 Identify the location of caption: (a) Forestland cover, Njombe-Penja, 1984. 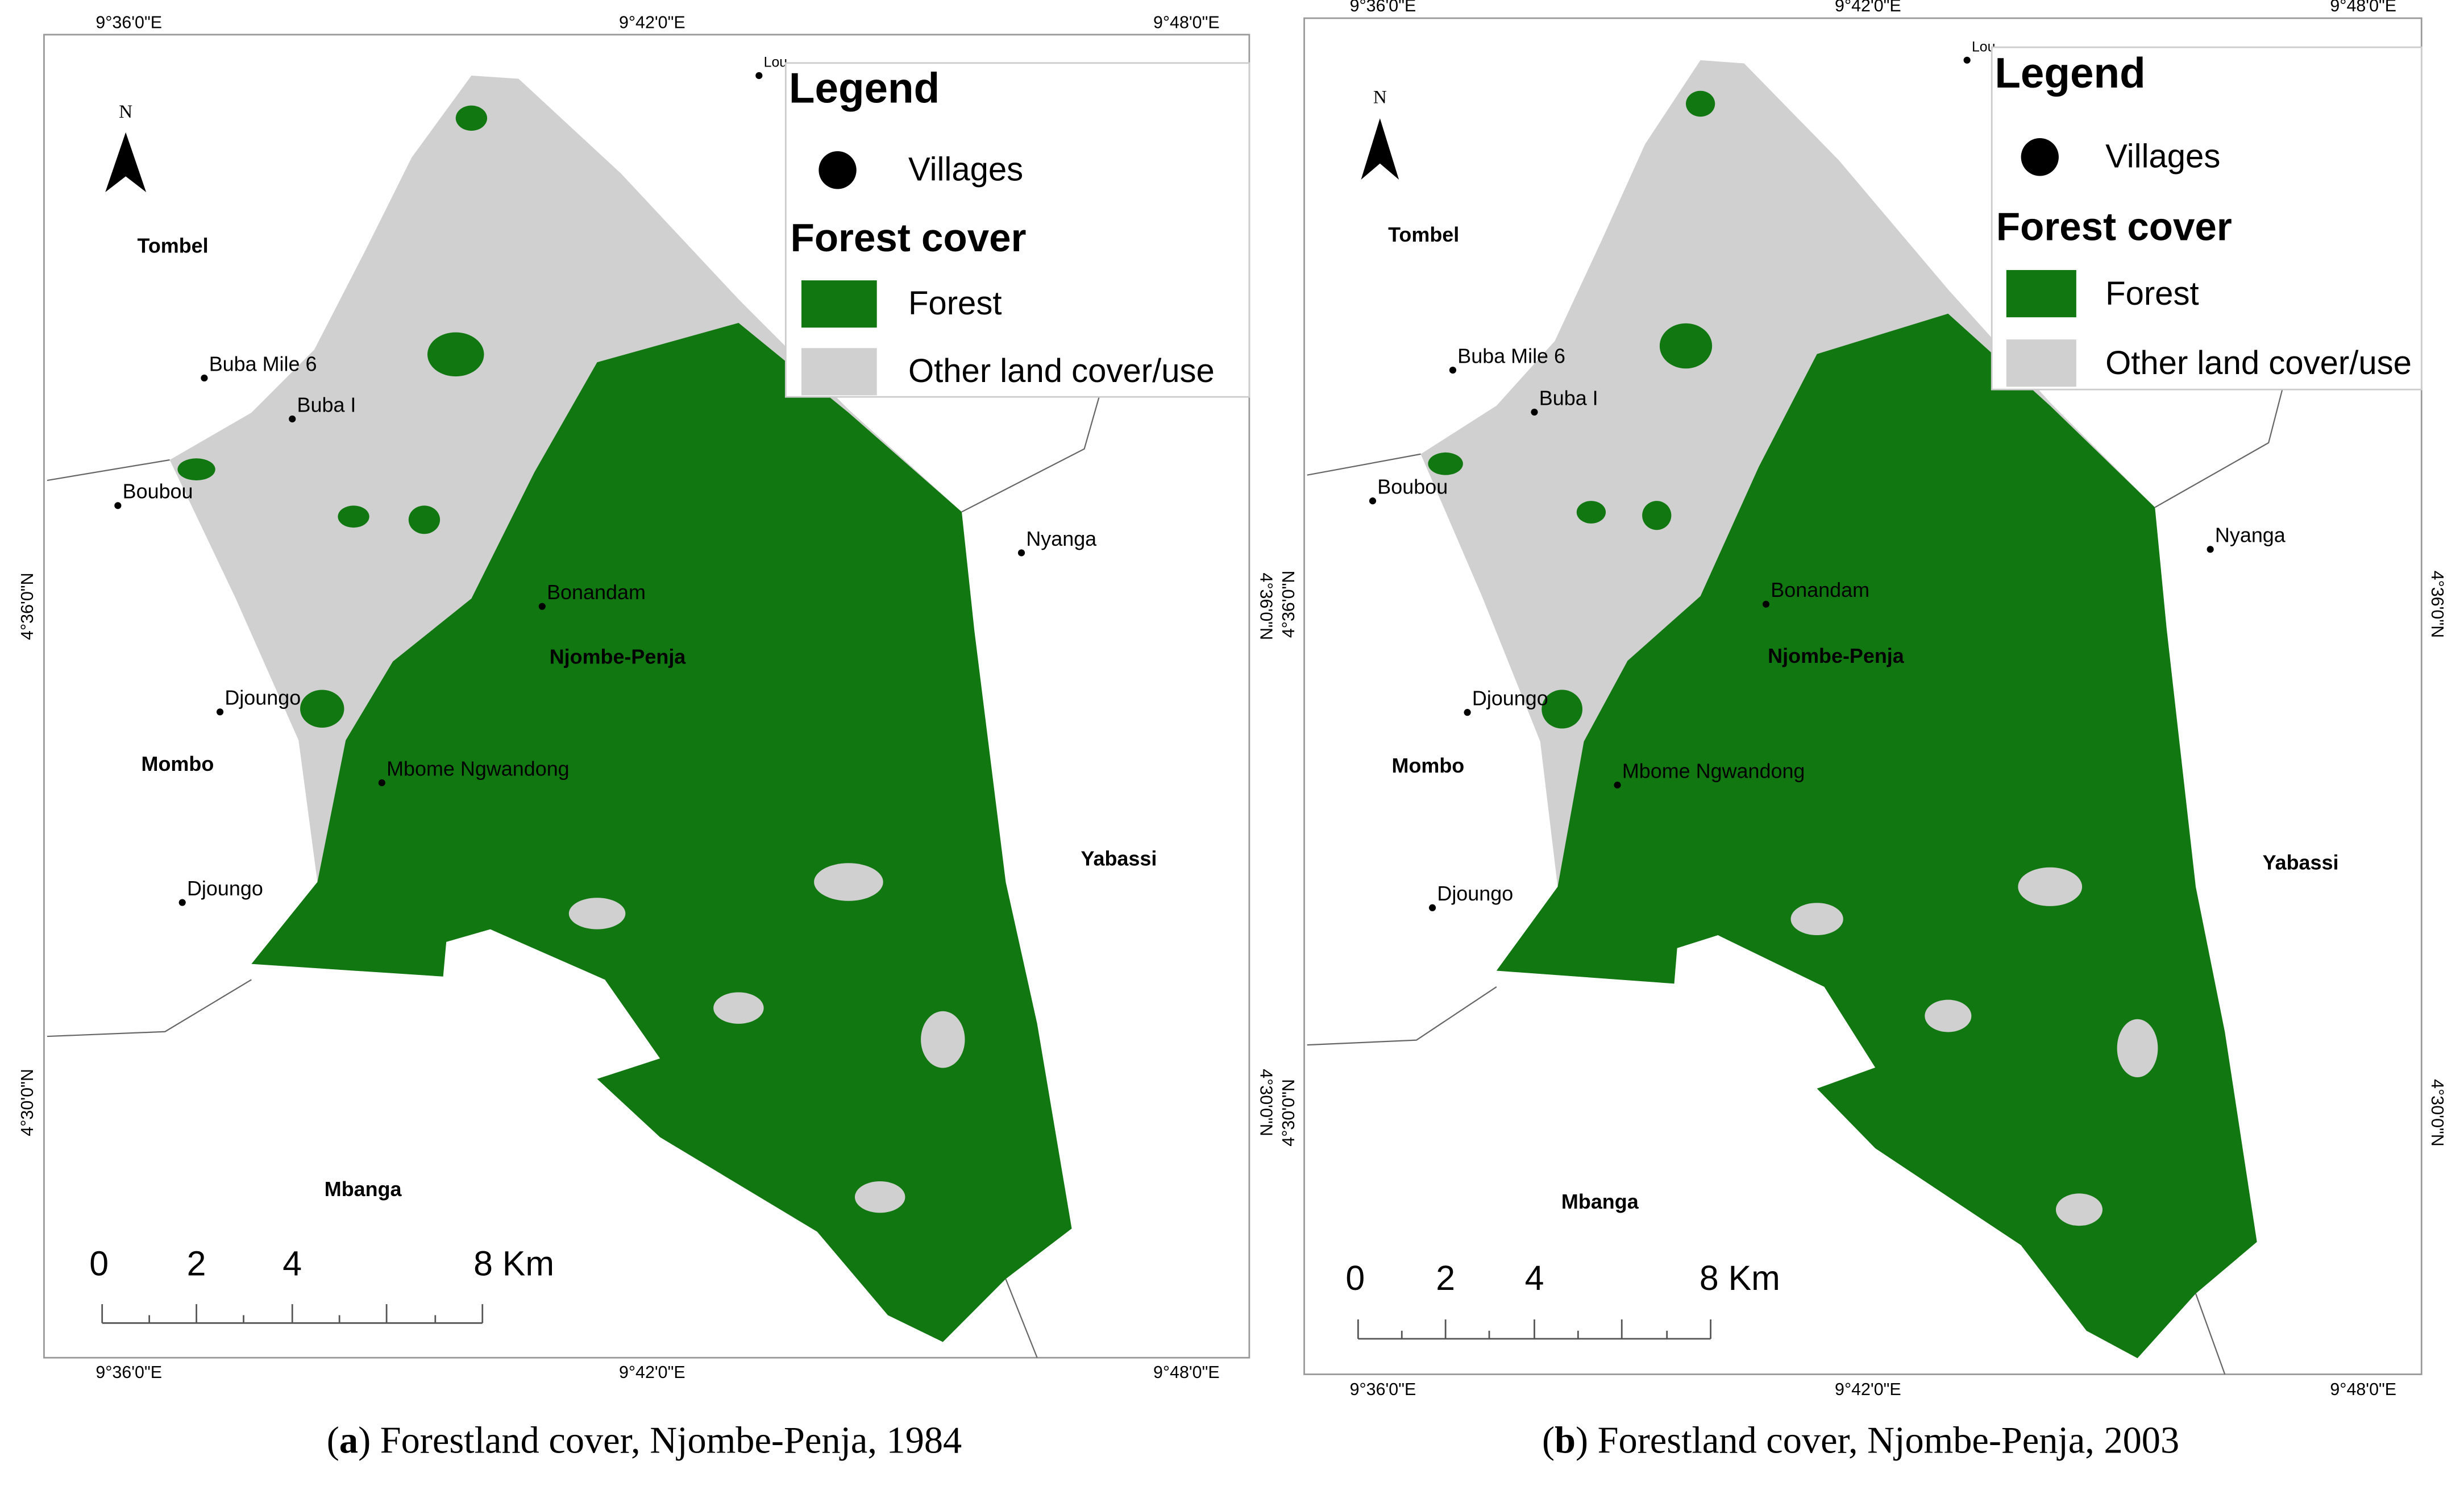
(644, 1441).